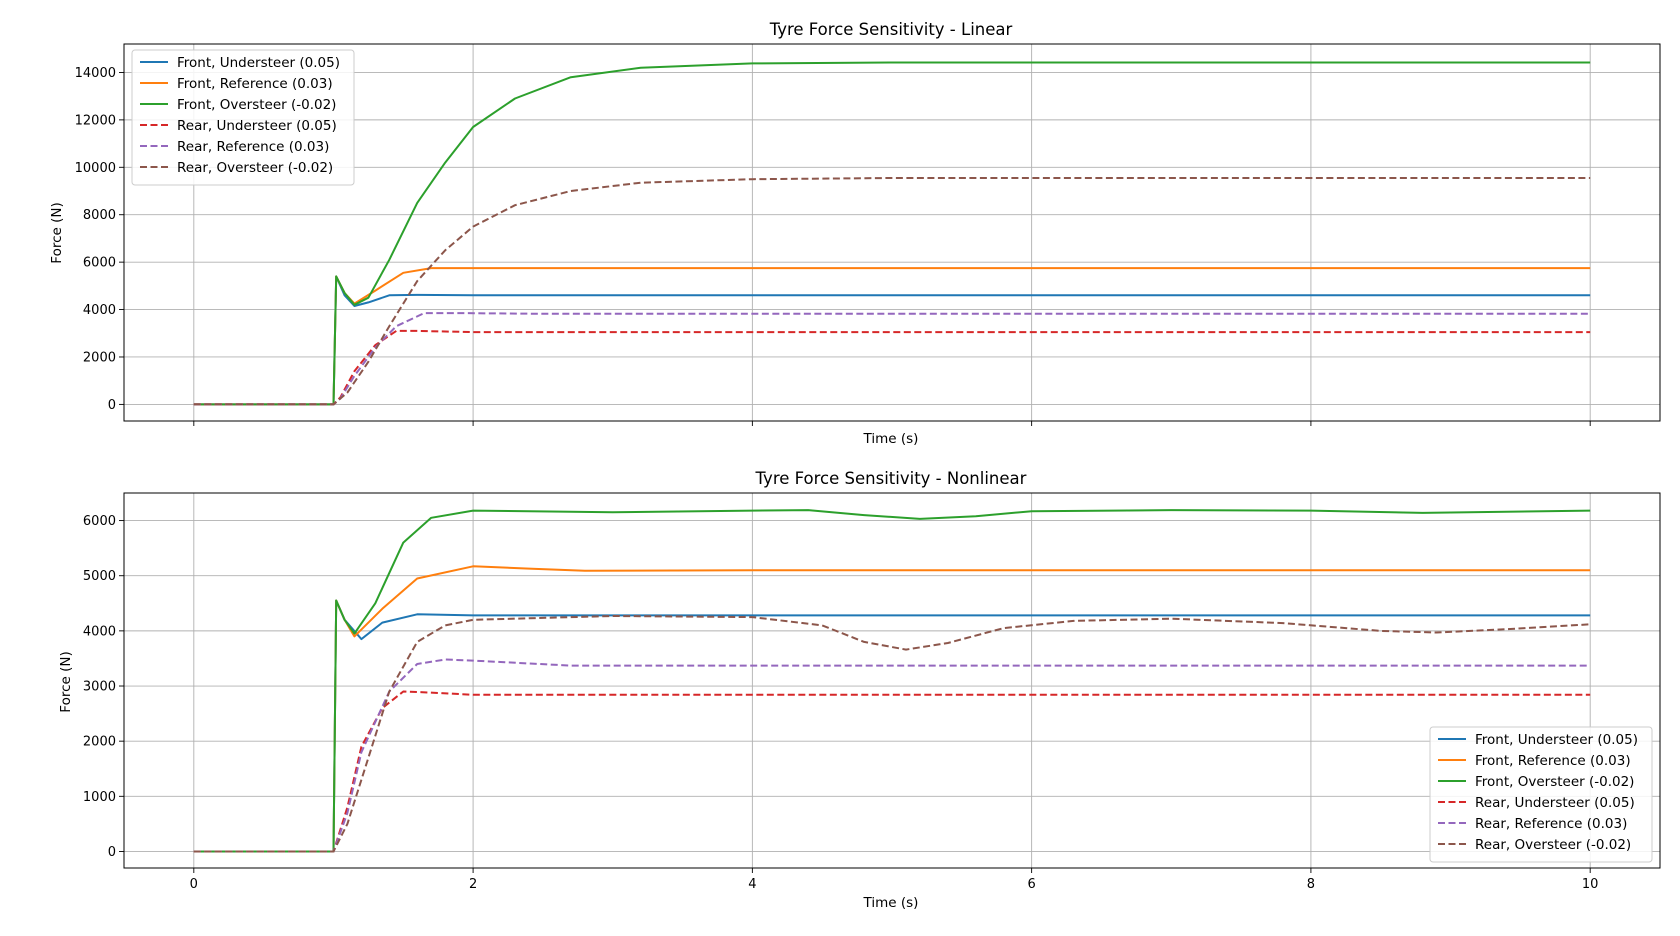 Image resolution: width=1680 pixels, height=936 pixels. I want to click on linear-chart-xlabel: Time (s), so click(891, 439).